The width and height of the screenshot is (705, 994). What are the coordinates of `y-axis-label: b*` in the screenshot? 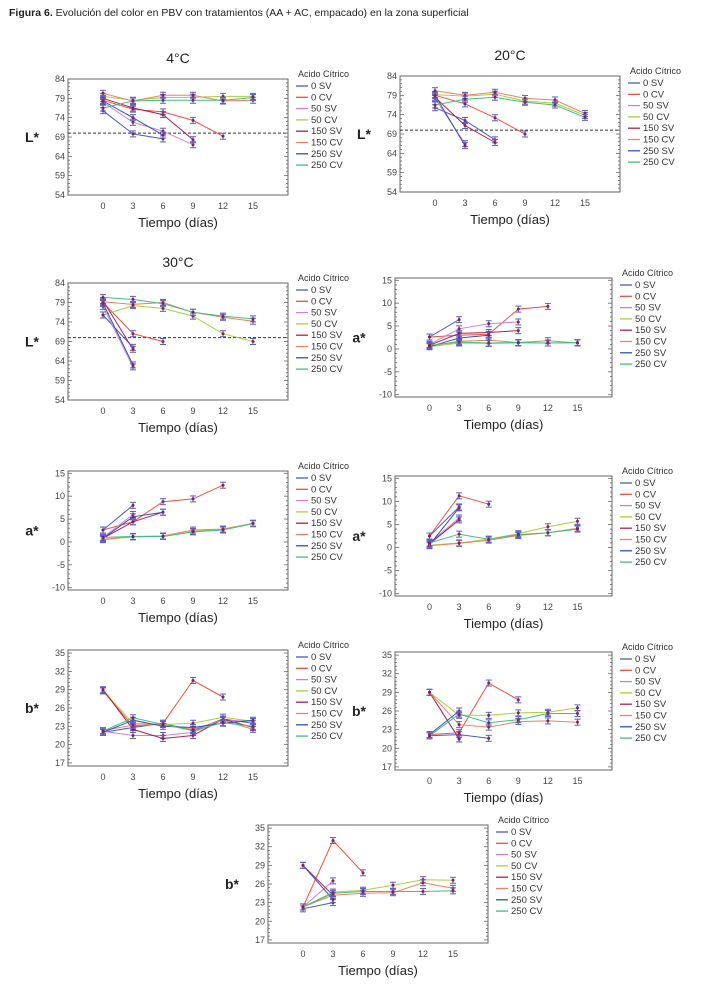 It's located at (232, 884).